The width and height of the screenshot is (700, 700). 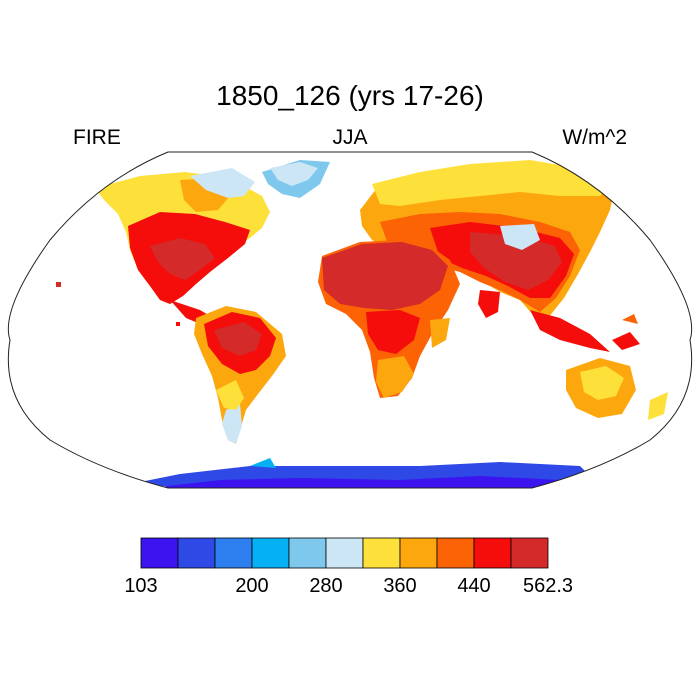 I want to click on units-label: W/m^2, so click(x=594, y=137).